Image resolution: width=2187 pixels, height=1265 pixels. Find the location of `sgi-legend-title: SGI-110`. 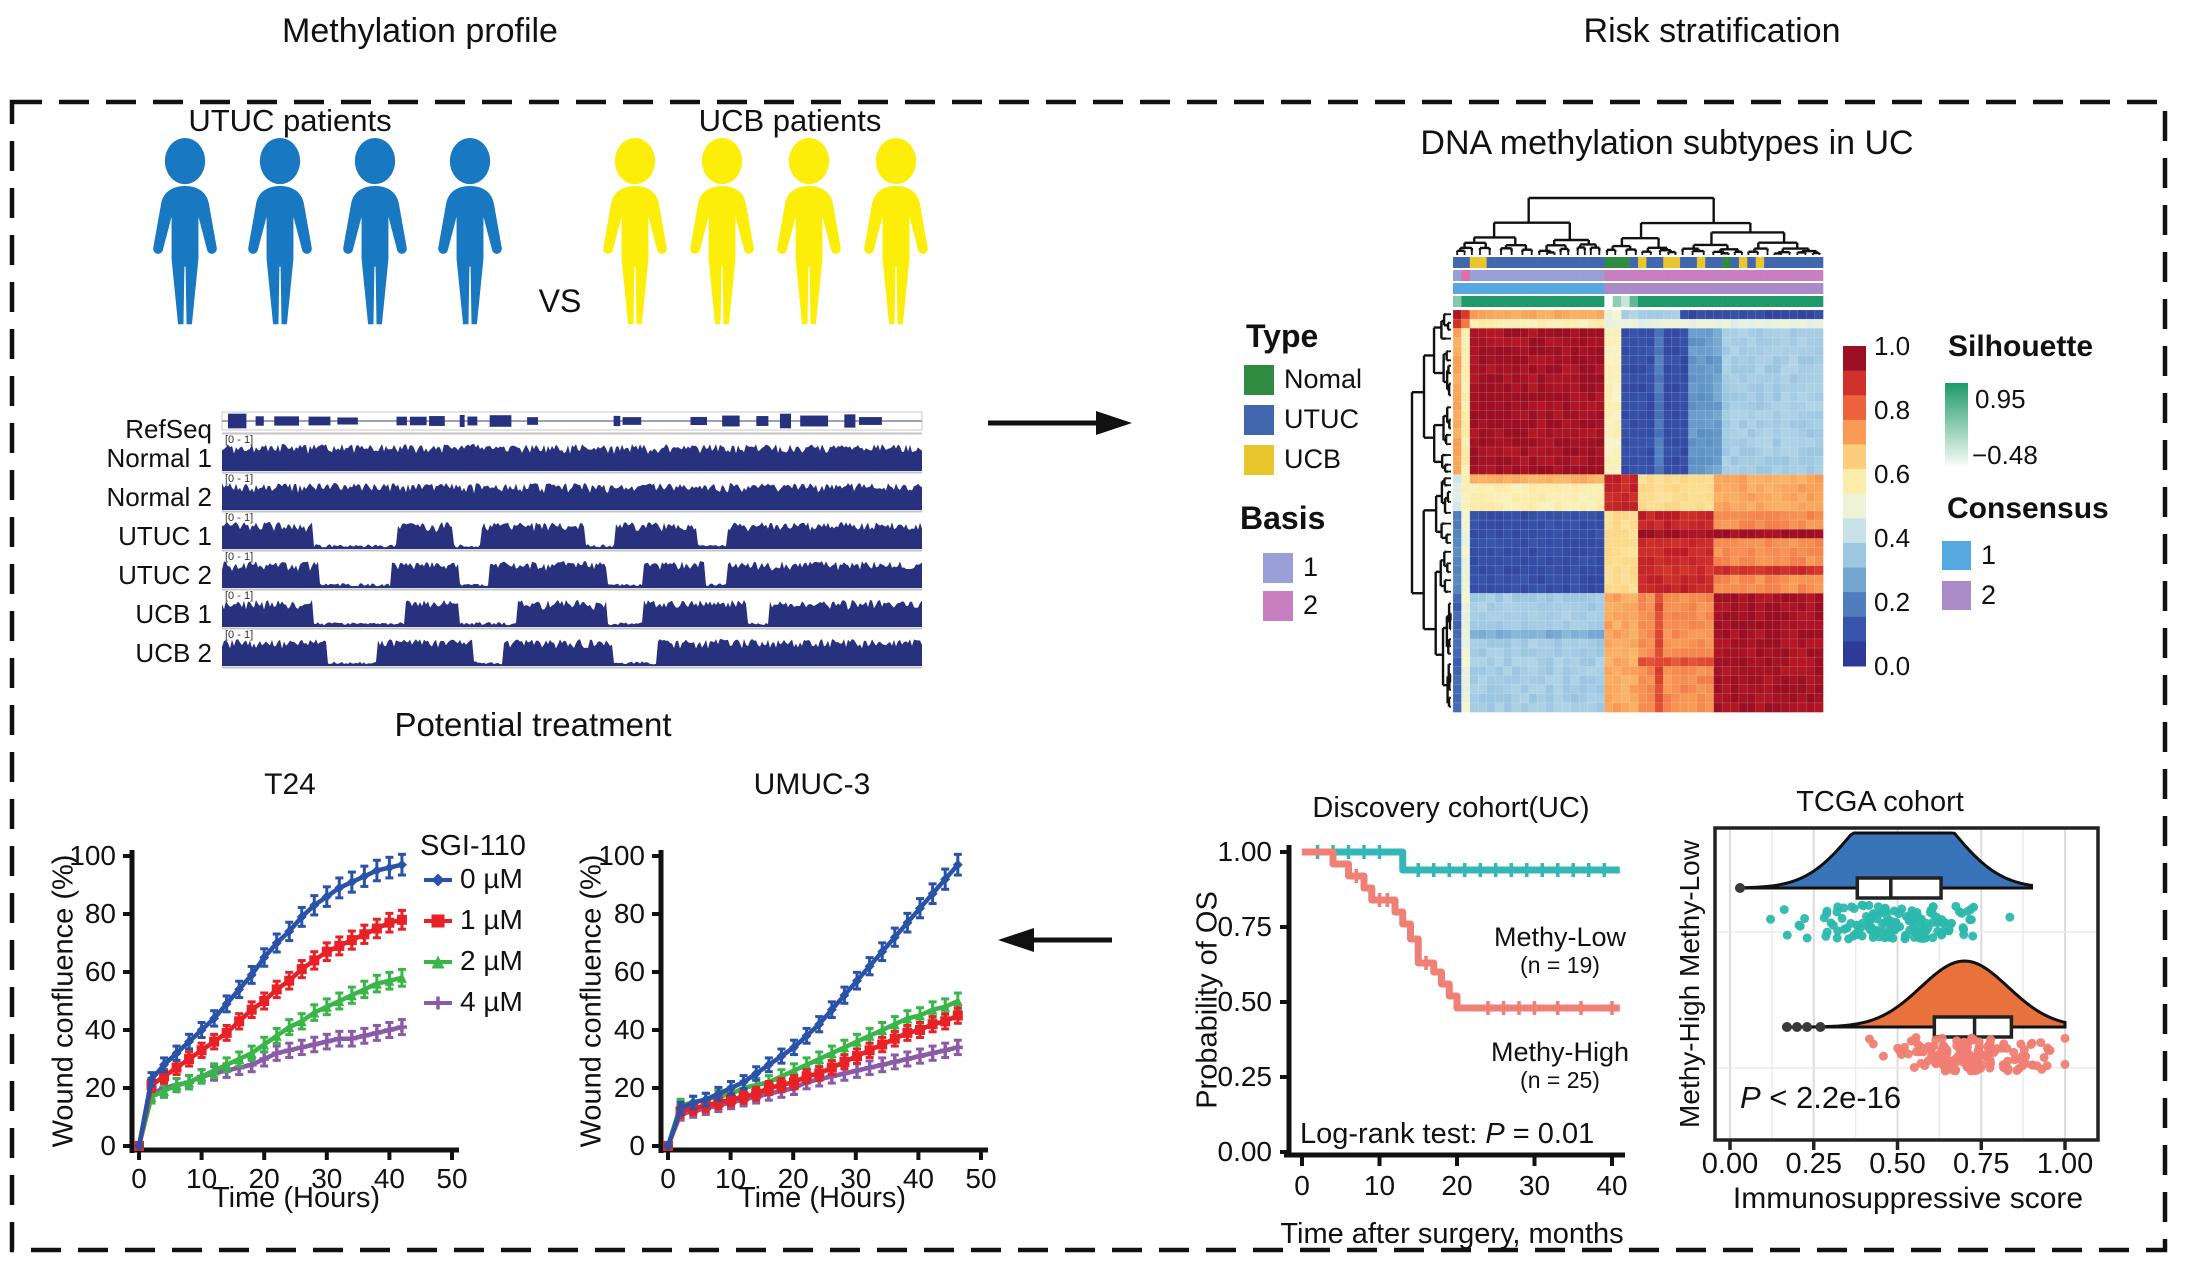

sgi-legend-title: SGI-110 is located at coordinates (473, 846).